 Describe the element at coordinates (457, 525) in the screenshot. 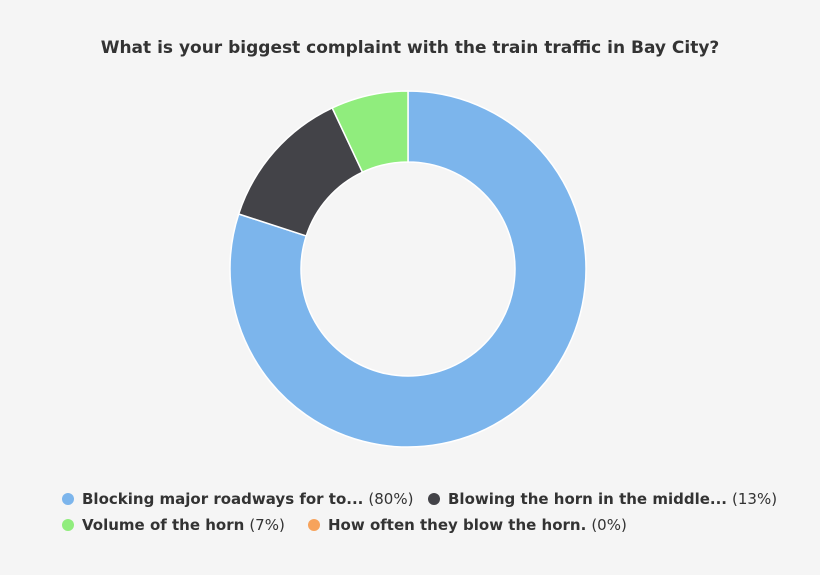

I see `legend-label: How often they blow the horn.` at that location.